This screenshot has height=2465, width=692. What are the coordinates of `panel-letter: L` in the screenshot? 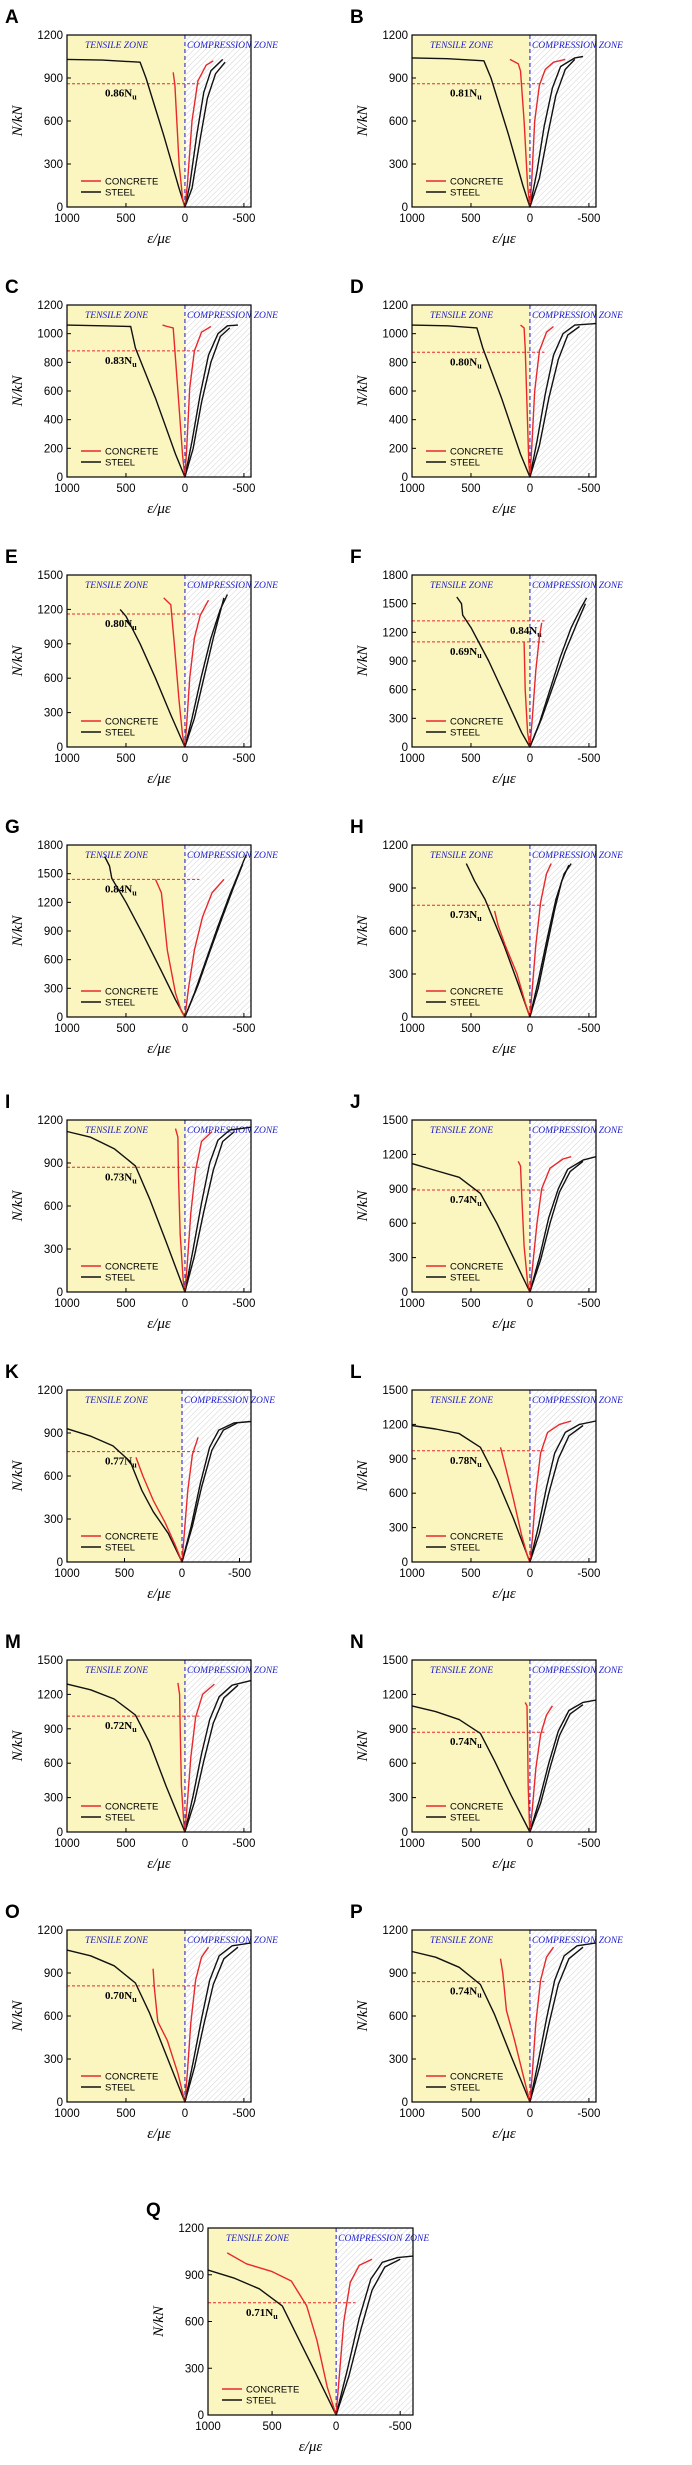 It's located at (356, 1372).